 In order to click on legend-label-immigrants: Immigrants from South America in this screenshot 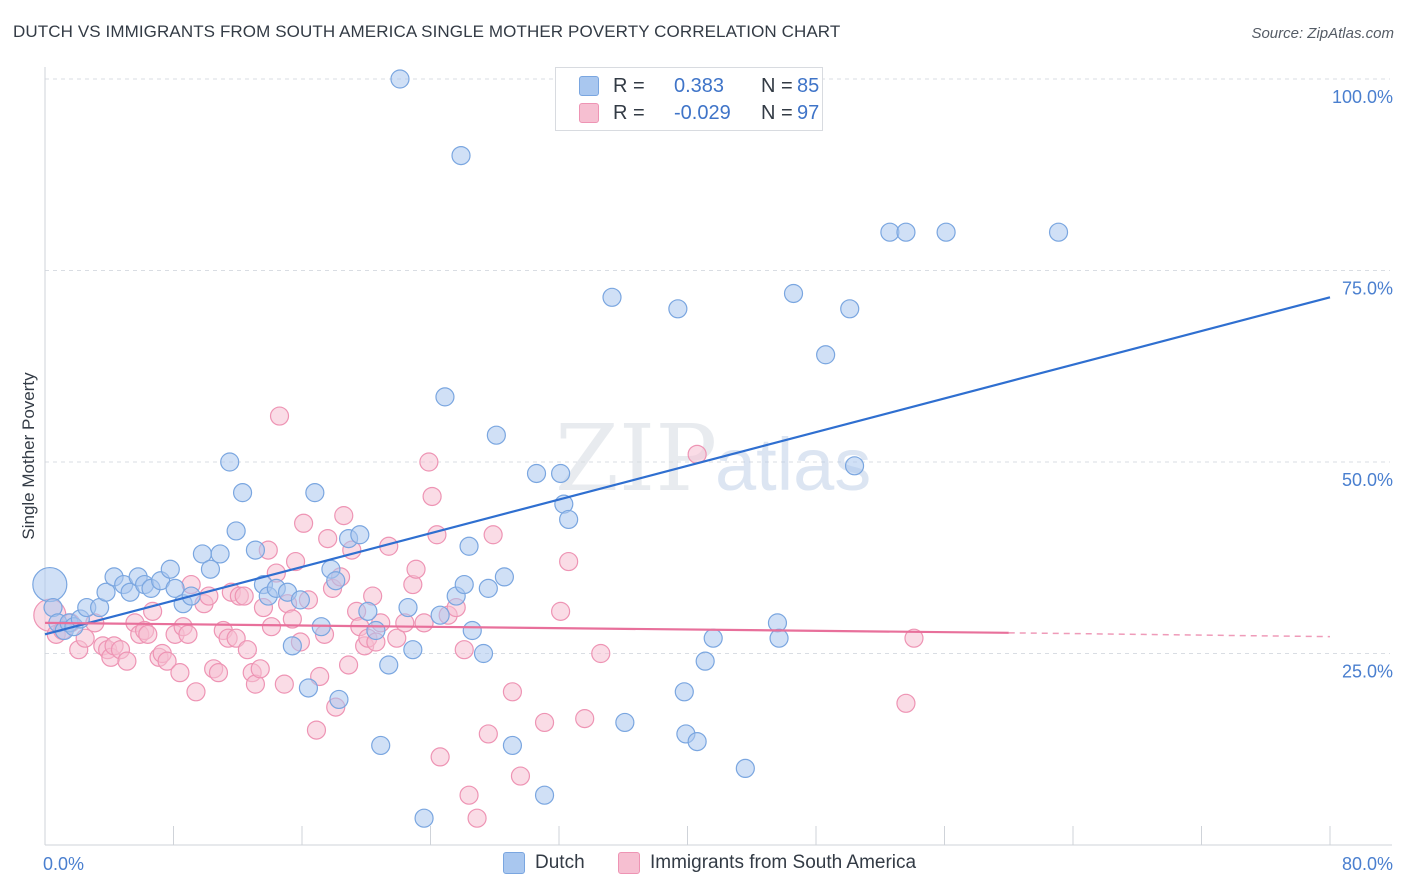, I will do `click(783, 862)`.